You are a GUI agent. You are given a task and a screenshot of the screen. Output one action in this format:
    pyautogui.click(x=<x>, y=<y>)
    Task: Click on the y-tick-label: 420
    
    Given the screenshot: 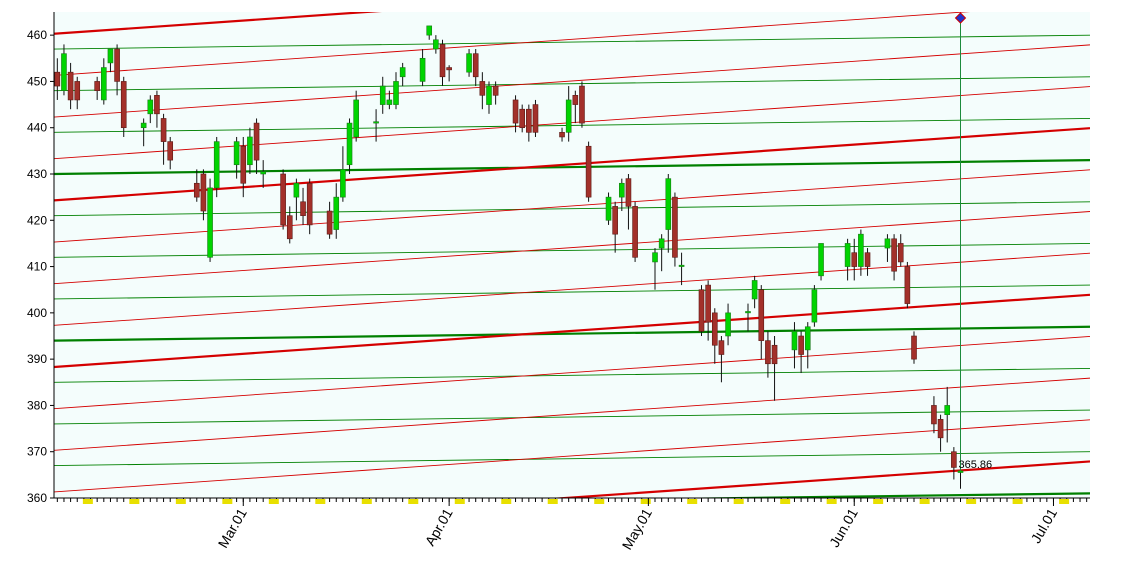 What is the action you would take?
    pyautogui.click(x=37, y=220)
    